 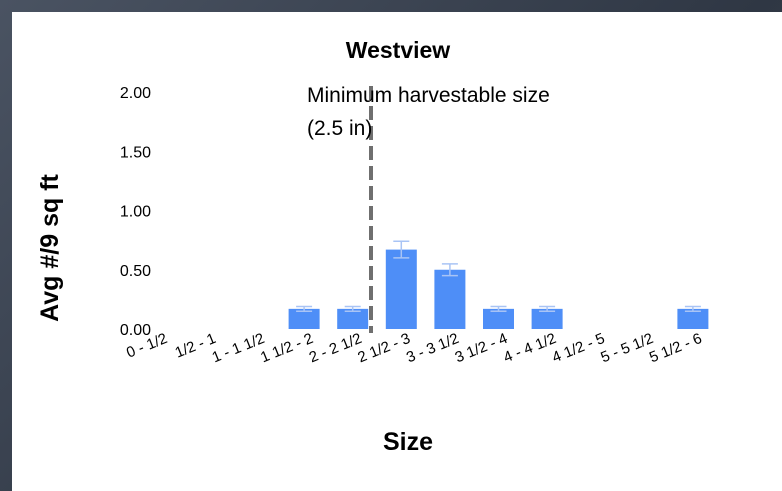 I want to click on x-tick-label: 4 1/2 - 5, so click(x=578, y=348).